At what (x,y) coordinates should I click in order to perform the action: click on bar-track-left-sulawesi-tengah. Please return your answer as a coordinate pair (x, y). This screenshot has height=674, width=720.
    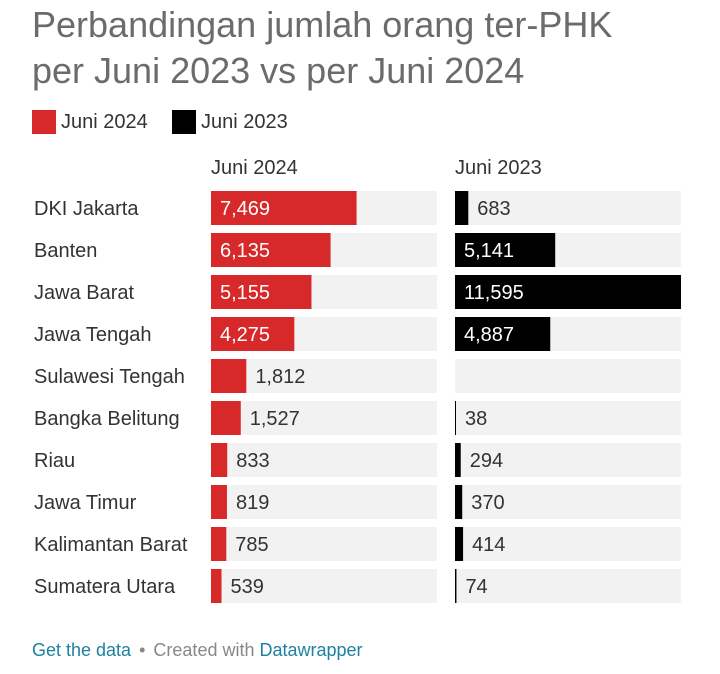
    Looking at the image, I should click on (324, 376).